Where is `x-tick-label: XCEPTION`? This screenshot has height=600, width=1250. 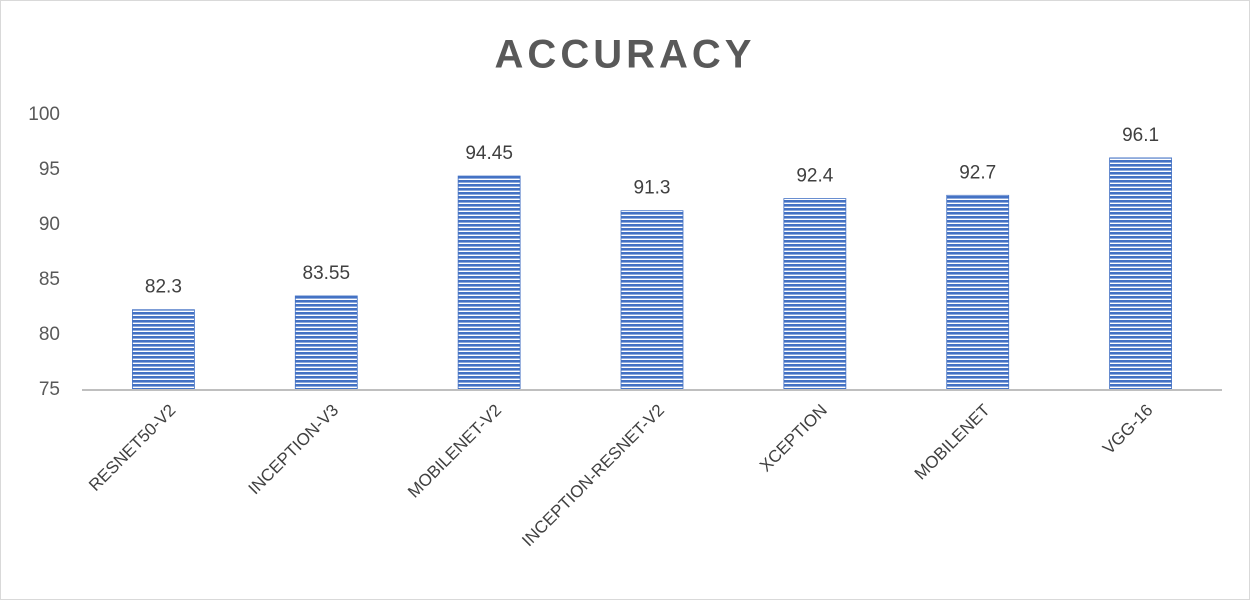 x-tick-label: XCEPTION is located at coordinates (793, 438).